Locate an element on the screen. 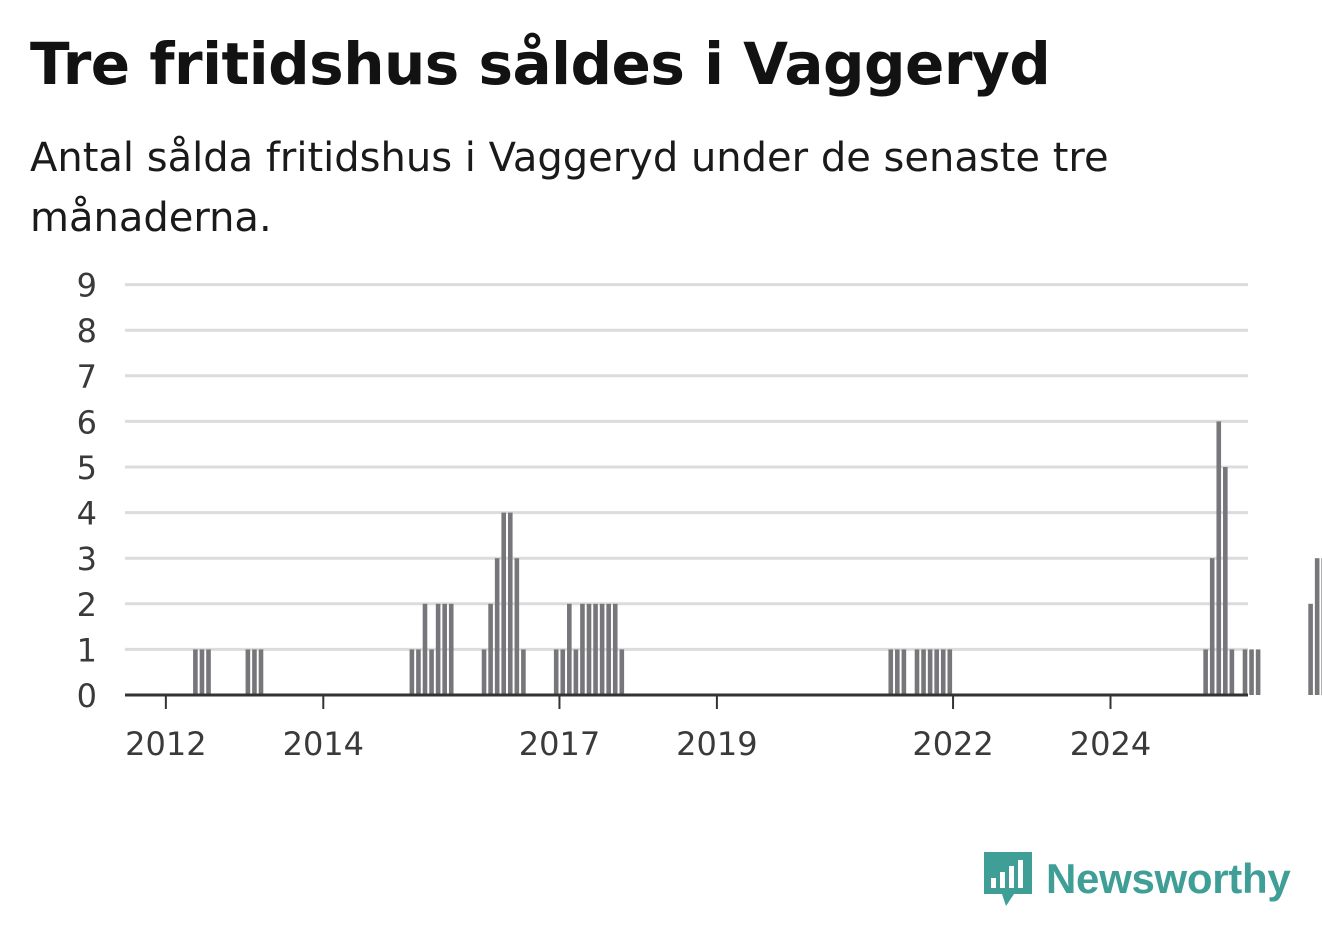  x-tick-label: 2024 is located at coordinates (1110, 744).